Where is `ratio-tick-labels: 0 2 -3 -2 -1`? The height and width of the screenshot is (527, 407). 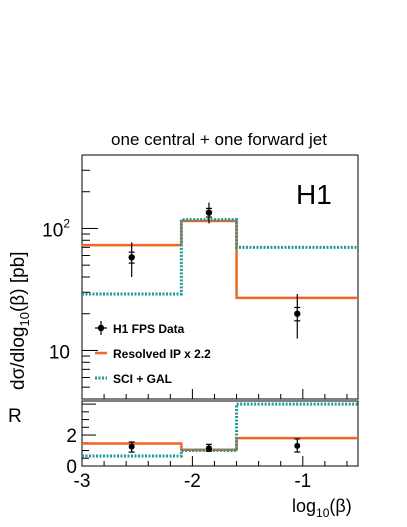
ratio-tick-labels: 0 2 -3 -2 -1 is located at coordinates (188, 459).